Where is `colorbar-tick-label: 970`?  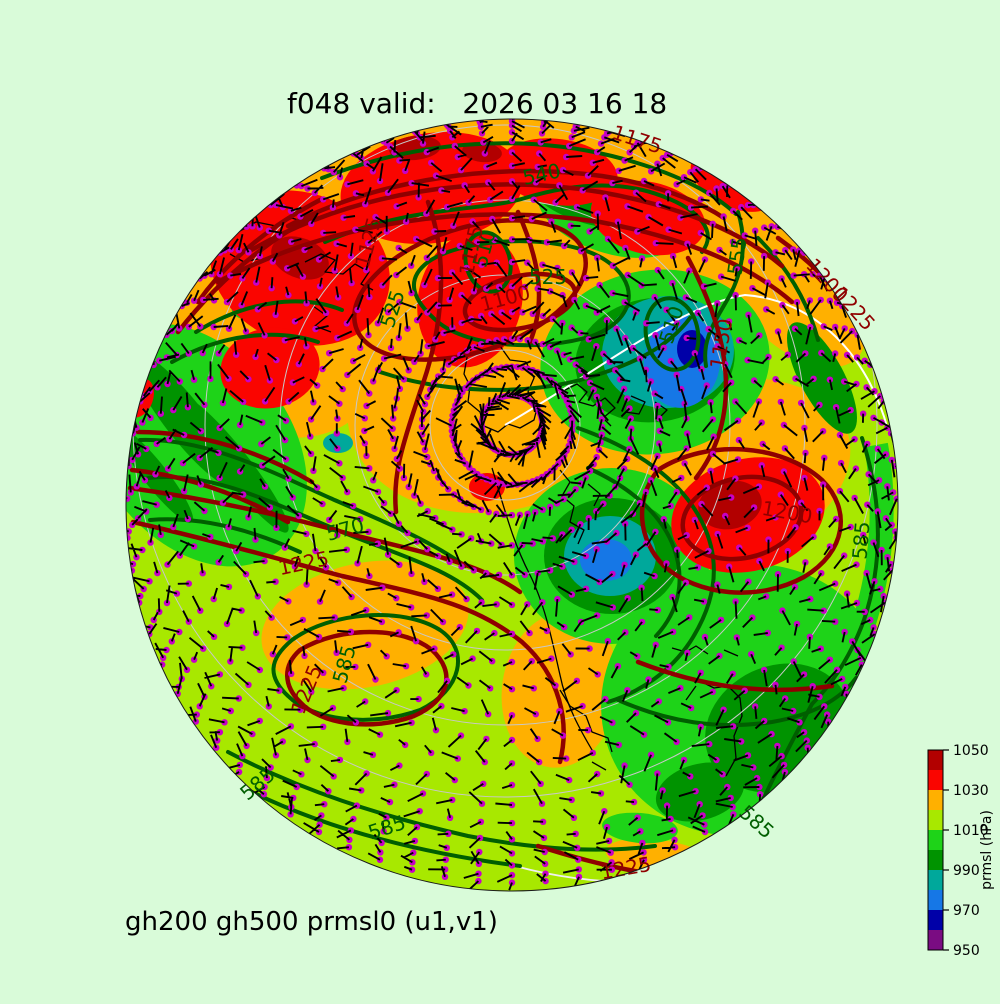
colorbar-tick-label: 970 is located at coordinates (966, 911).